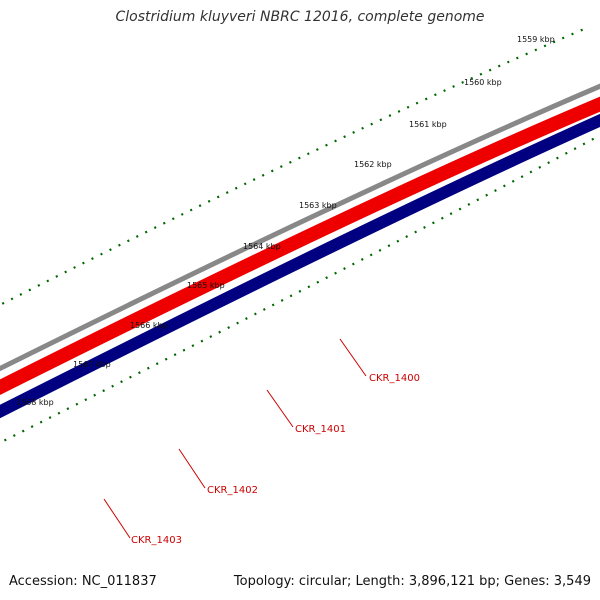 This screenshot has height=600, width=600. Describe the element at coordinates (92, 364) in the screenshot. I see `tick-label: 1567 kbp` at that location.